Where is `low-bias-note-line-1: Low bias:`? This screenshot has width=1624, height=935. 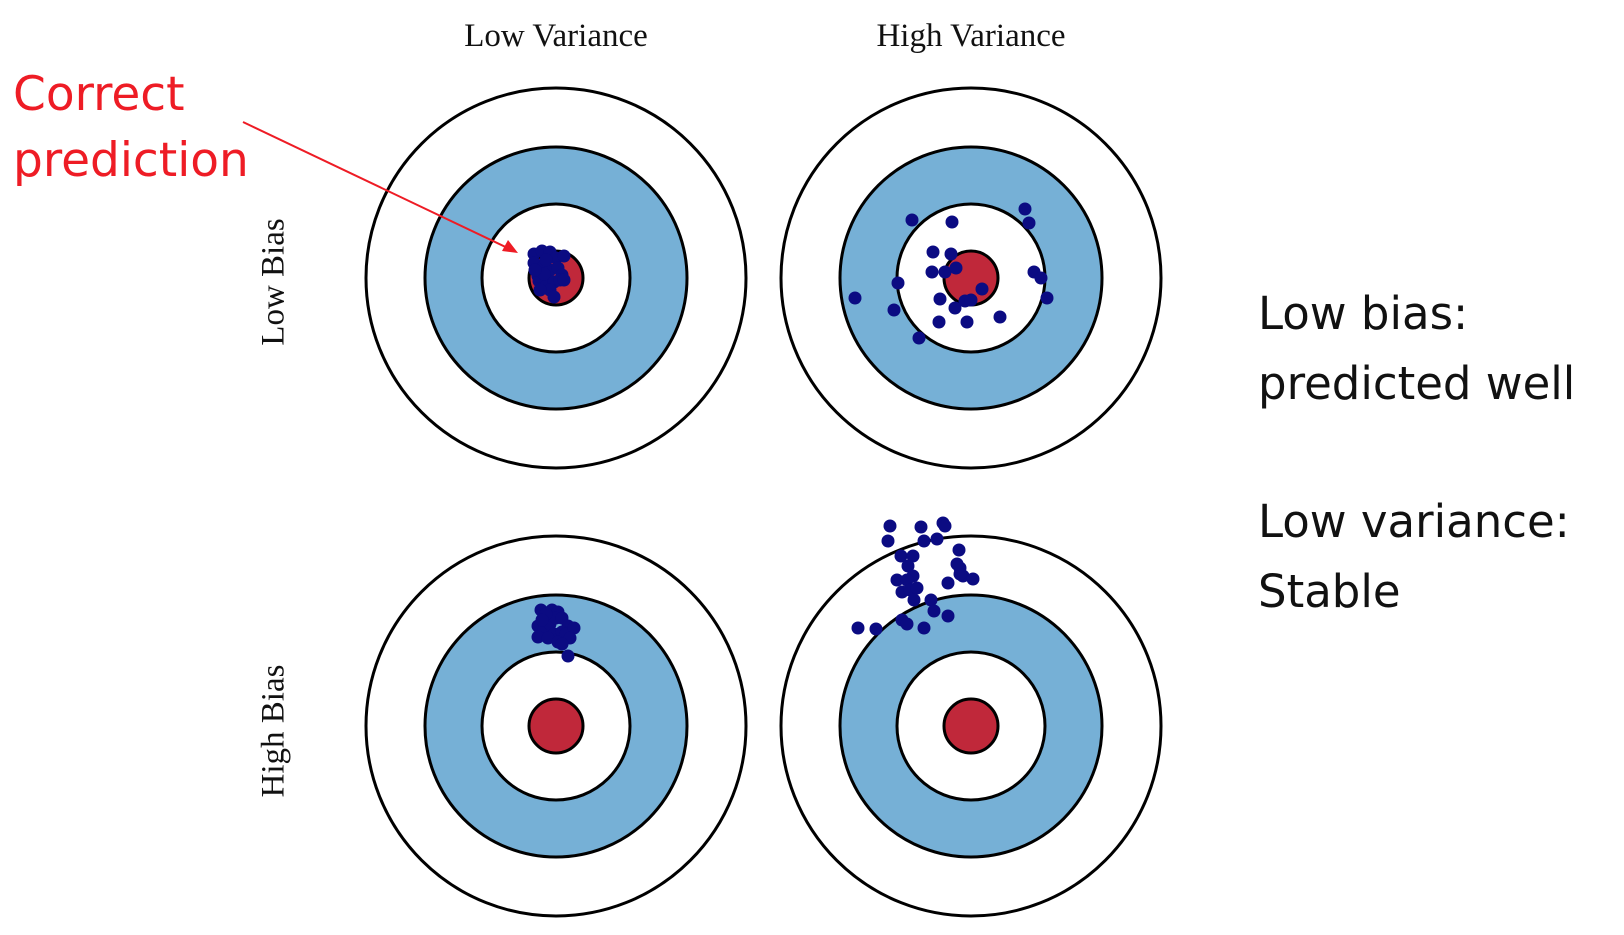 low-bias-note-line-1: Low bias: is located at coordinates (1363, 313).